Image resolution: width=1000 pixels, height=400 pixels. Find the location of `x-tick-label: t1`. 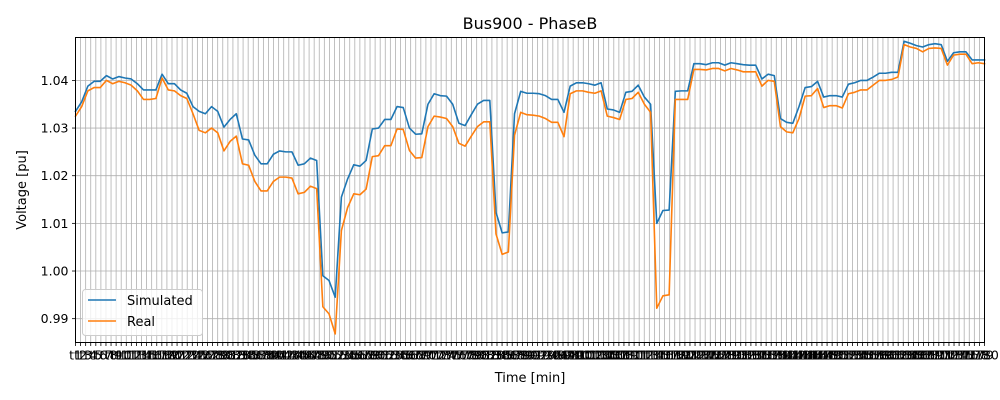

x-tick-label: t1 is located at coordinates (75, 355).